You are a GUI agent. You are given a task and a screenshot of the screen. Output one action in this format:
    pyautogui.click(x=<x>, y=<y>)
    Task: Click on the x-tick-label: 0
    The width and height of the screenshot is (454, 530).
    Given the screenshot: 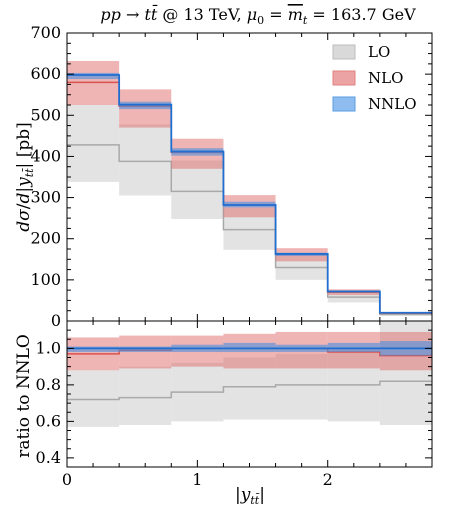 What is the action you would take?
    pyautogui.click(x=67, y=479)
    